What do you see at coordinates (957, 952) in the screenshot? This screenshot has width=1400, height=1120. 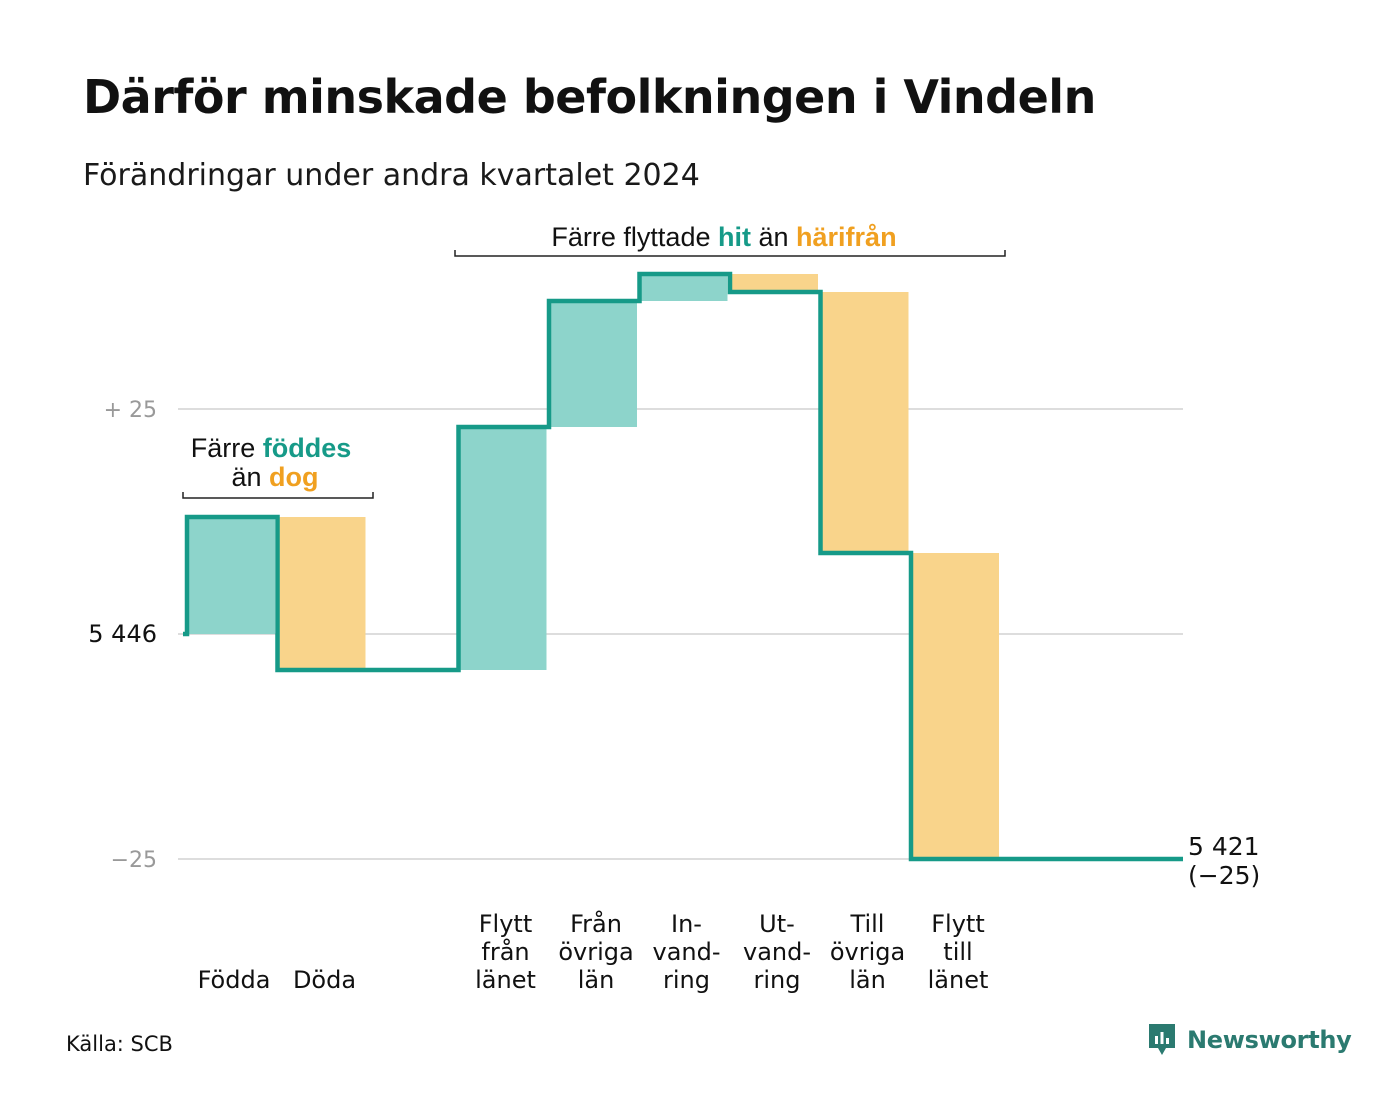 I see `category-label: till` at bounding box center [957, 952].